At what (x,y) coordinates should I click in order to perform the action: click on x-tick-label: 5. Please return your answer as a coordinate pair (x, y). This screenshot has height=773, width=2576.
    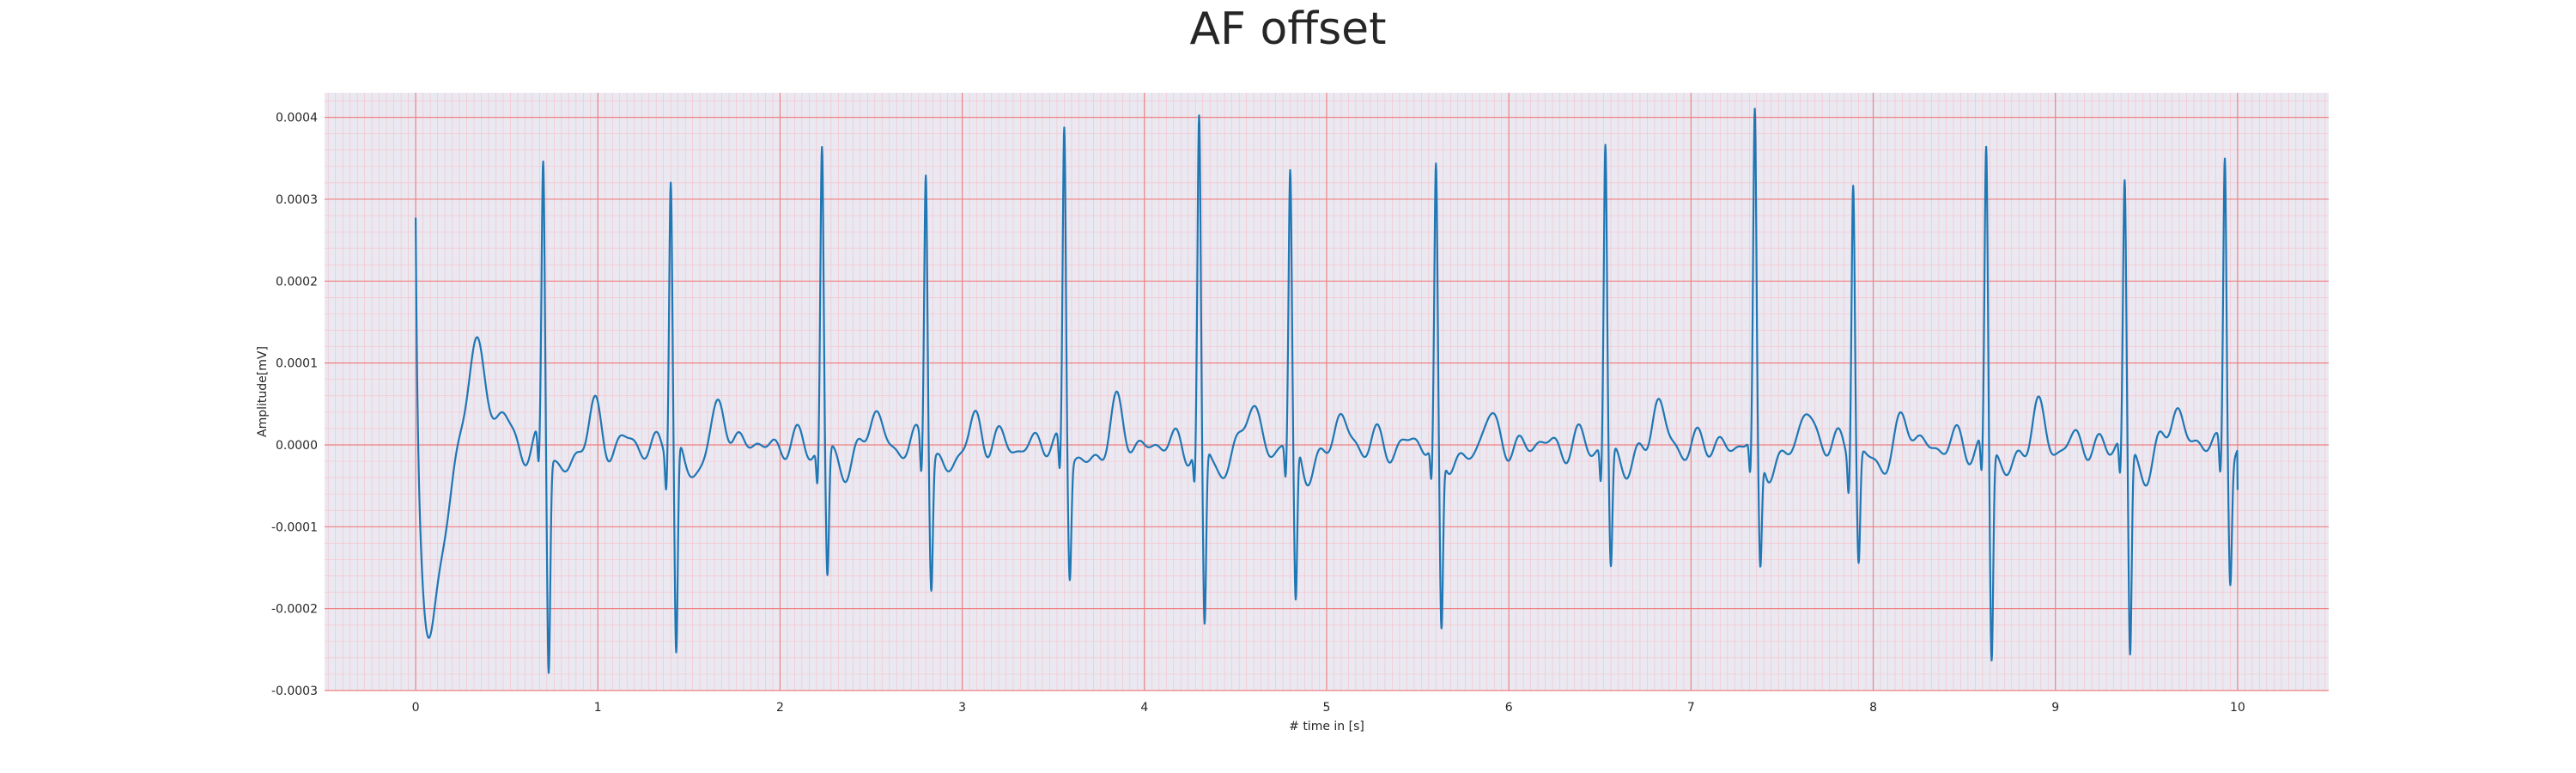
    Looking at the image, I should click on (1327, 708).